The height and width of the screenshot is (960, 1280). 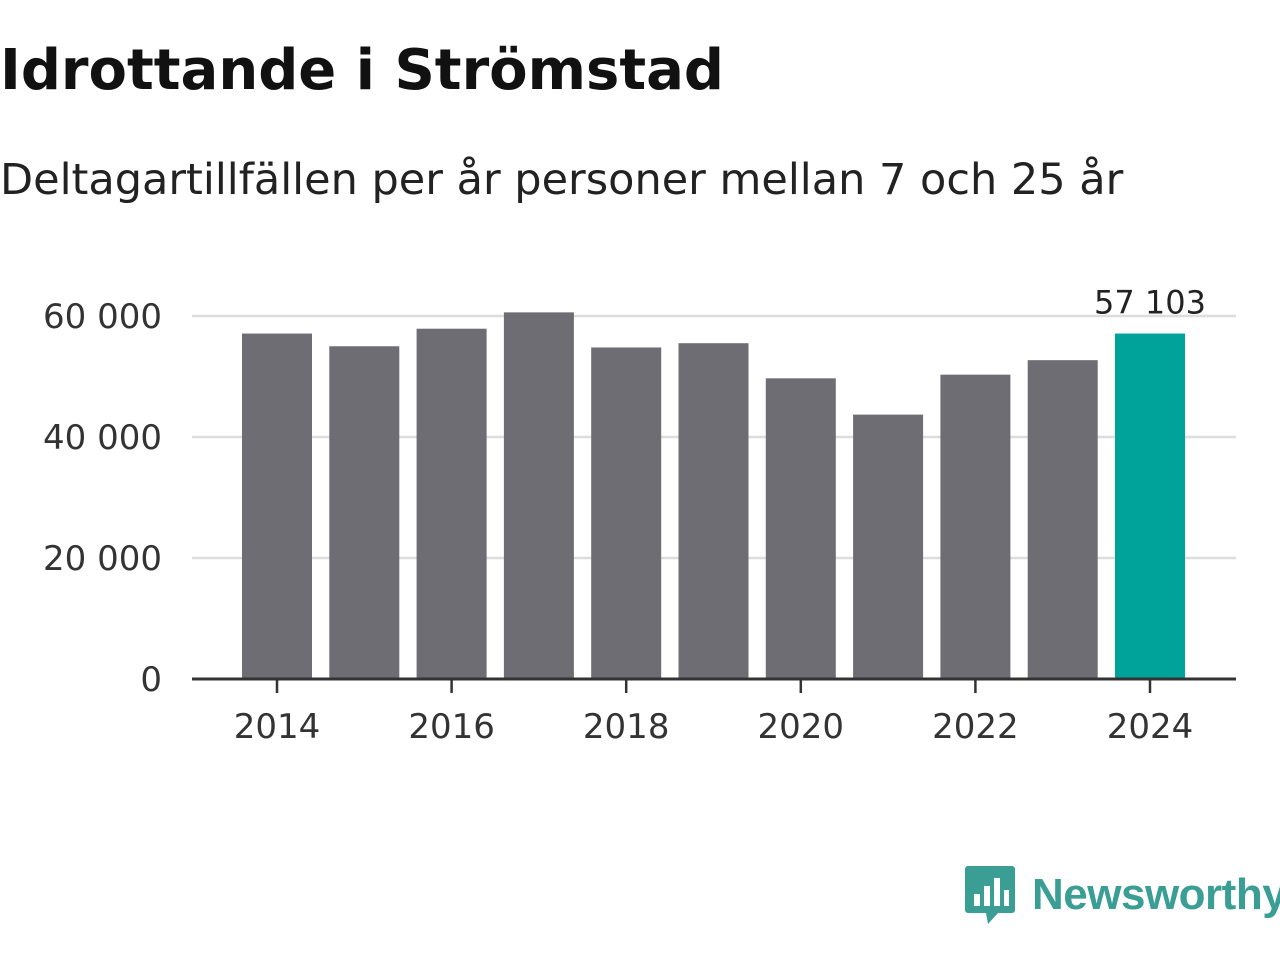 What do you see at coordinates (801, 727) in the screenshot?
I see `x-tick-label: 2020` at bounding box center [801, 727].